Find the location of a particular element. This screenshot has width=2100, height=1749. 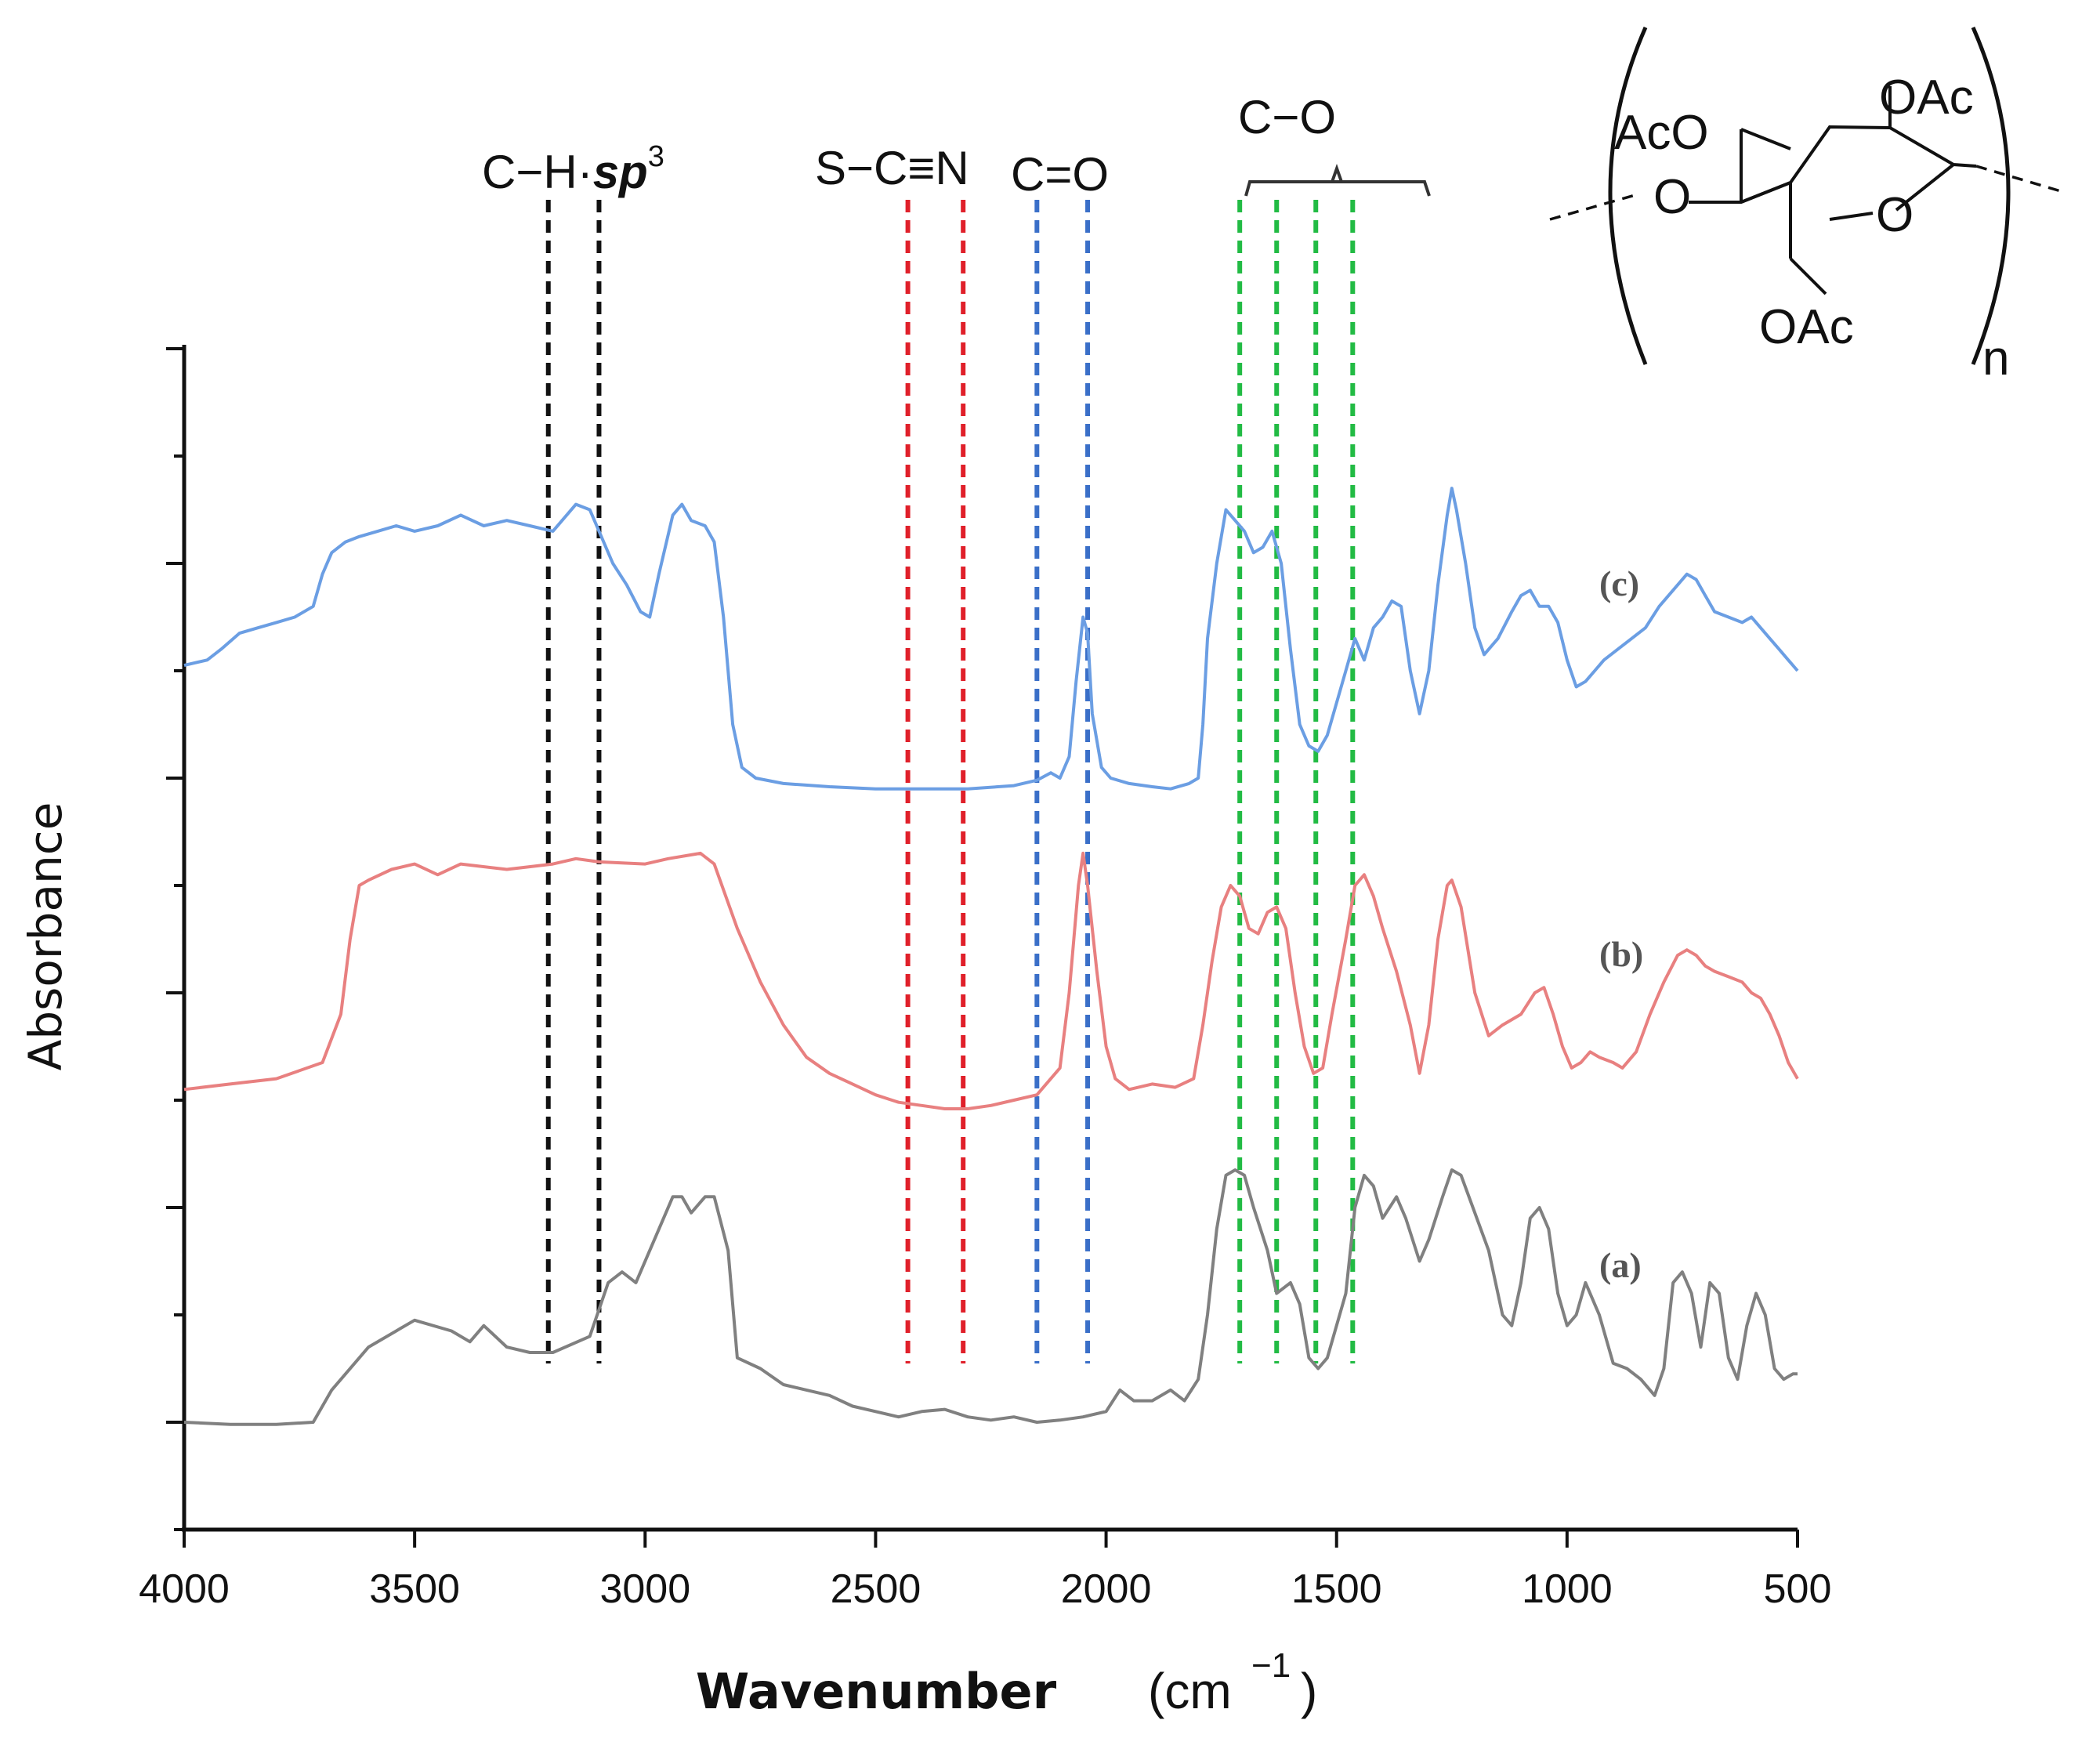

bond-c3-oac is located at coordinates (1765, 139).